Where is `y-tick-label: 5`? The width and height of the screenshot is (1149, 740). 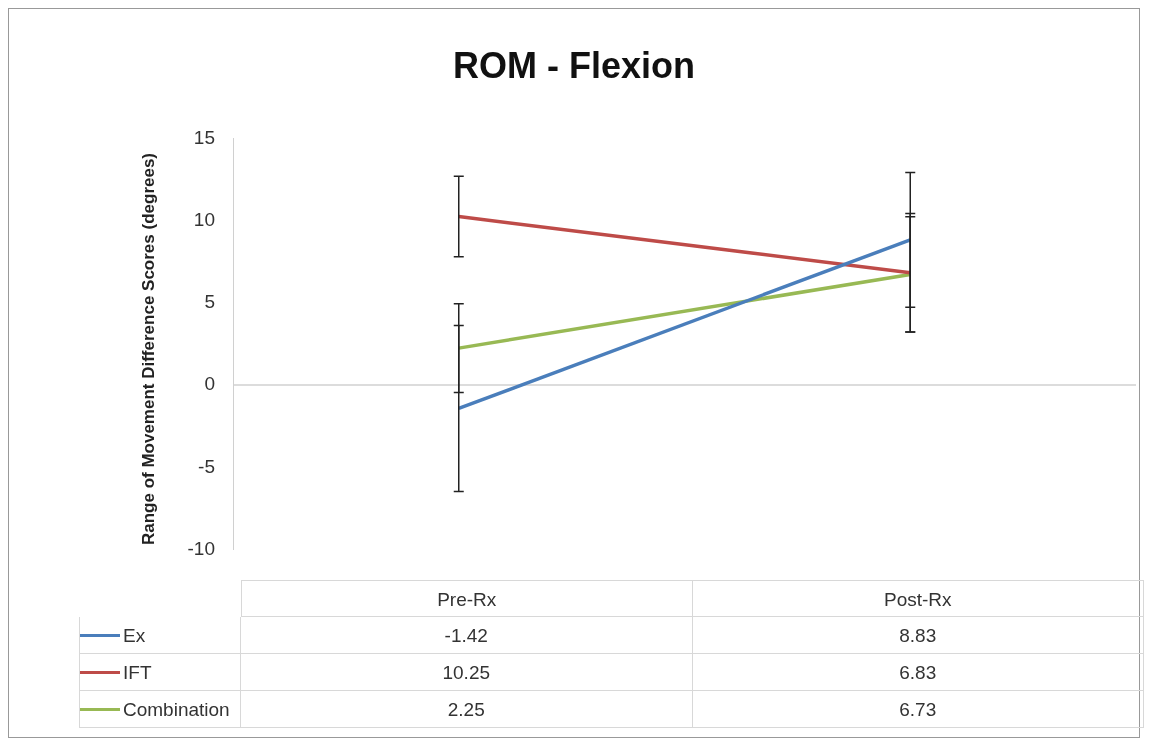
y-tick-label: 5 is located at coordinates (209, 302).